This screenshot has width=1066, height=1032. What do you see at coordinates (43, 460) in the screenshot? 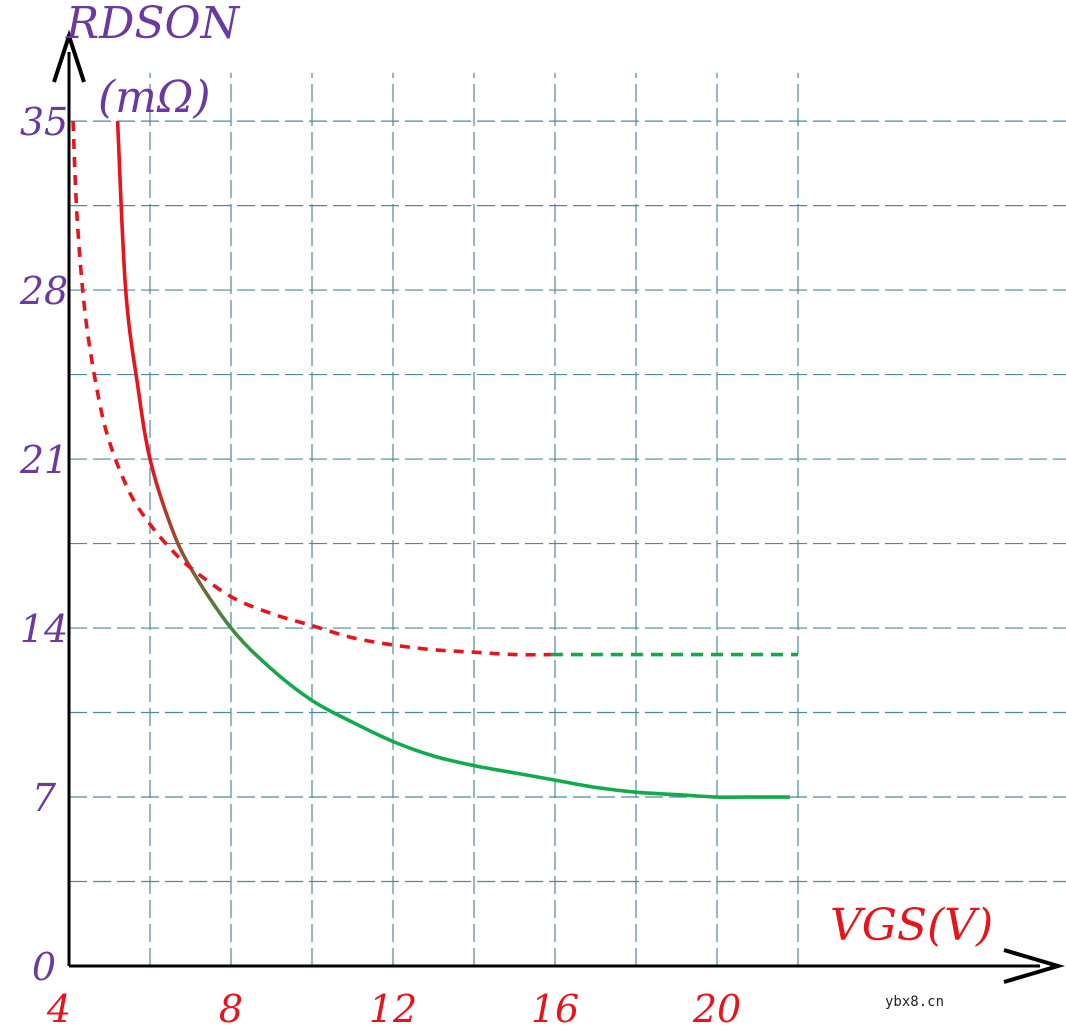
I see `y-tick-label: 21` at bounding box center [43, 460].